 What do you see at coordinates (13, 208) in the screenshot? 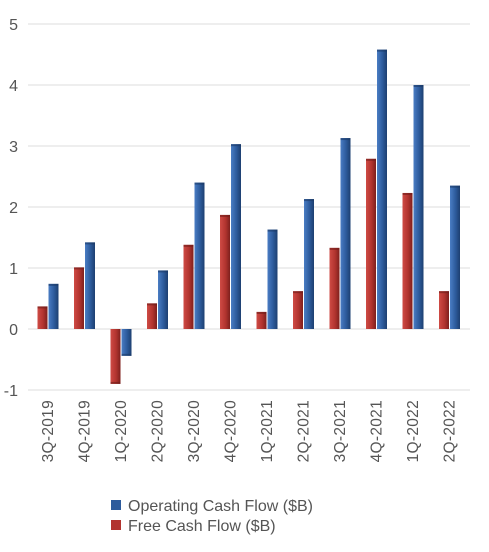
I see `y-tick-label: 2` at bounding box center [13, 208].